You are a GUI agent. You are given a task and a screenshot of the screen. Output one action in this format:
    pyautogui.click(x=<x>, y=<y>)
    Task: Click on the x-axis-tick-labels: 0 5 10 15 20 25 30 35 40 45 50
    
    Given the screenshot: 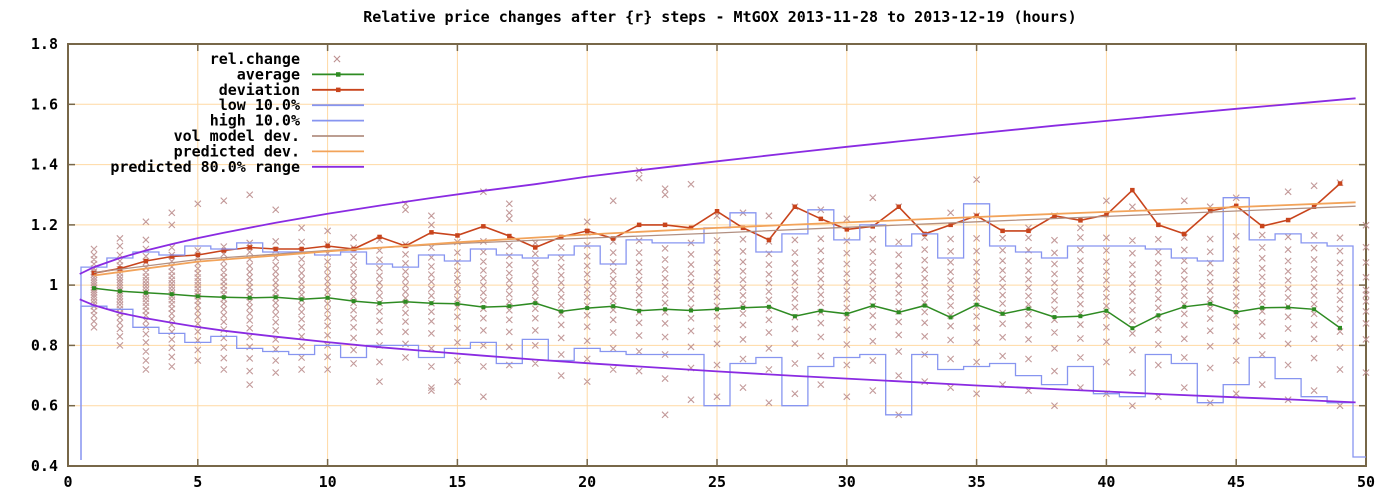 What is the action you would take?
    pyautogui.click(x=719, y=482)
    